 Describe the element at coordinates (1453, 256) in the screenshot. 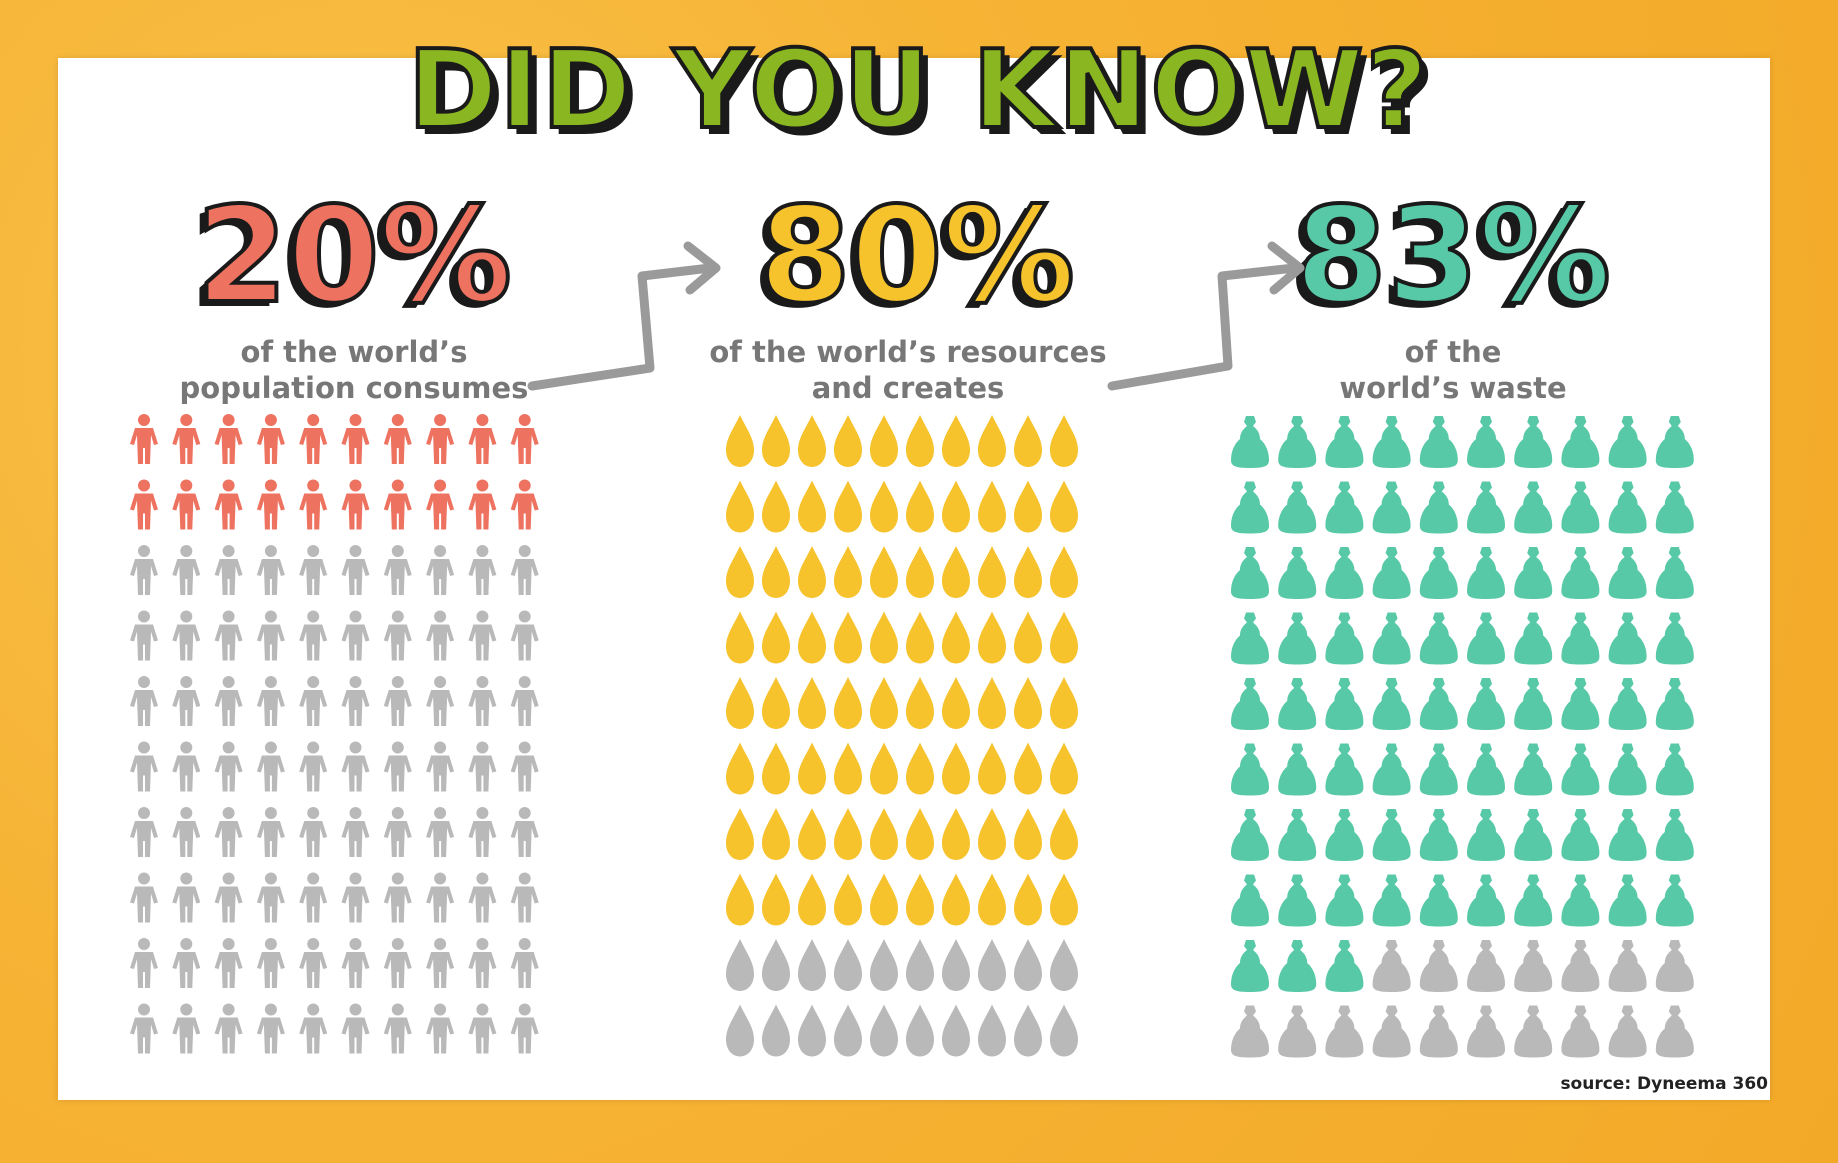

I see `waste-percent: 83%` at that location.